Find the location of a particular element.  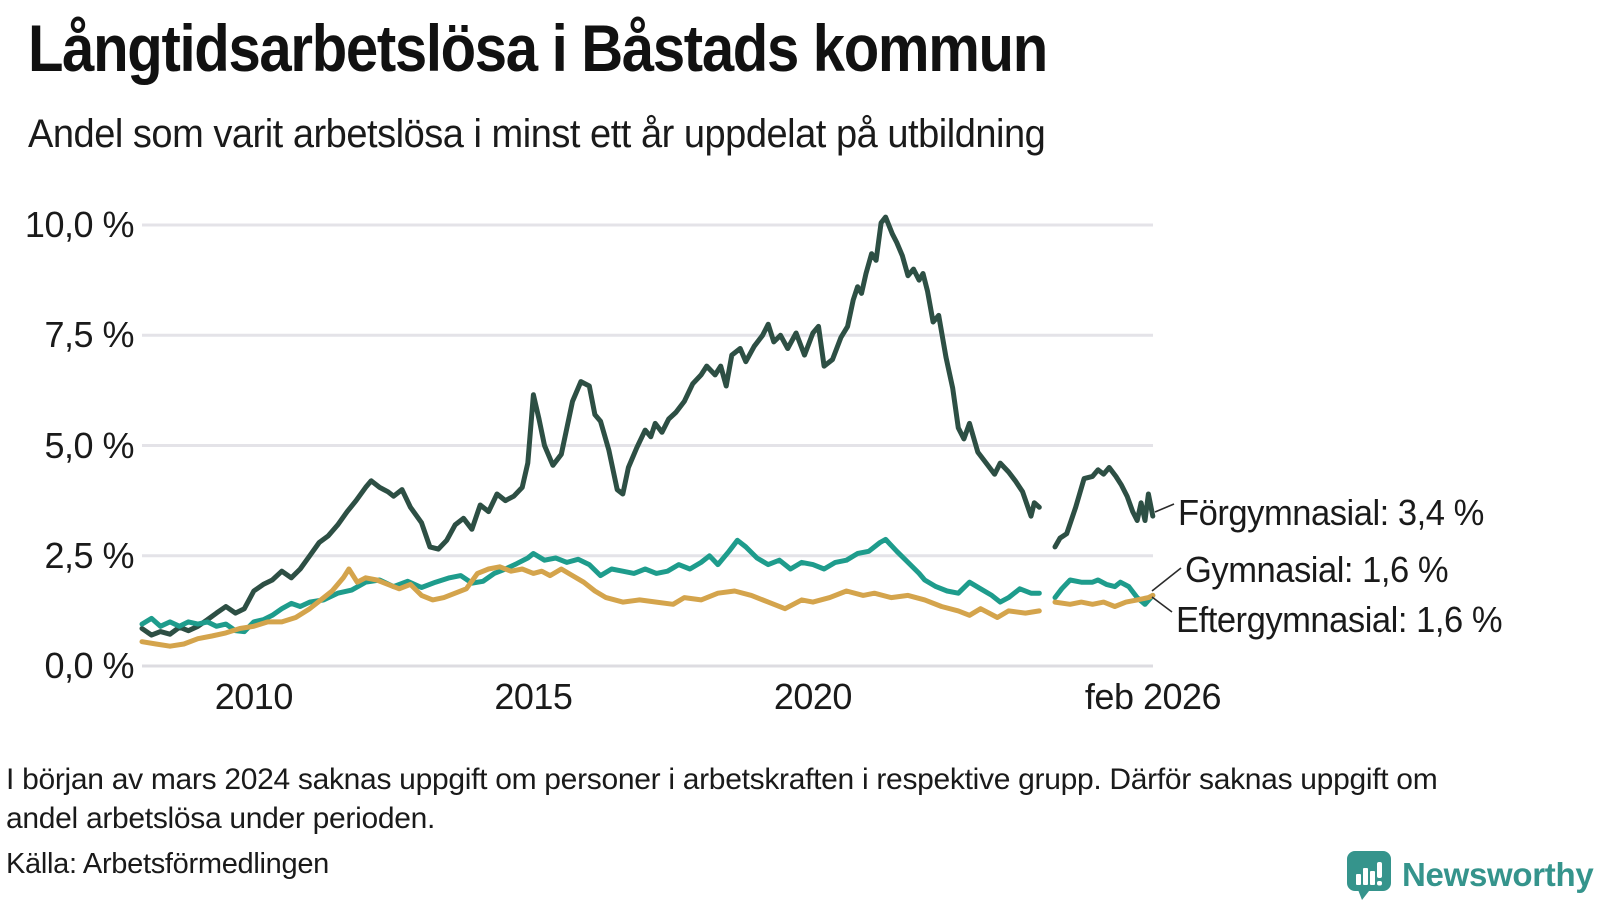

y-axis-tick-label: 7,5 % is located at coordinates (89, 335).